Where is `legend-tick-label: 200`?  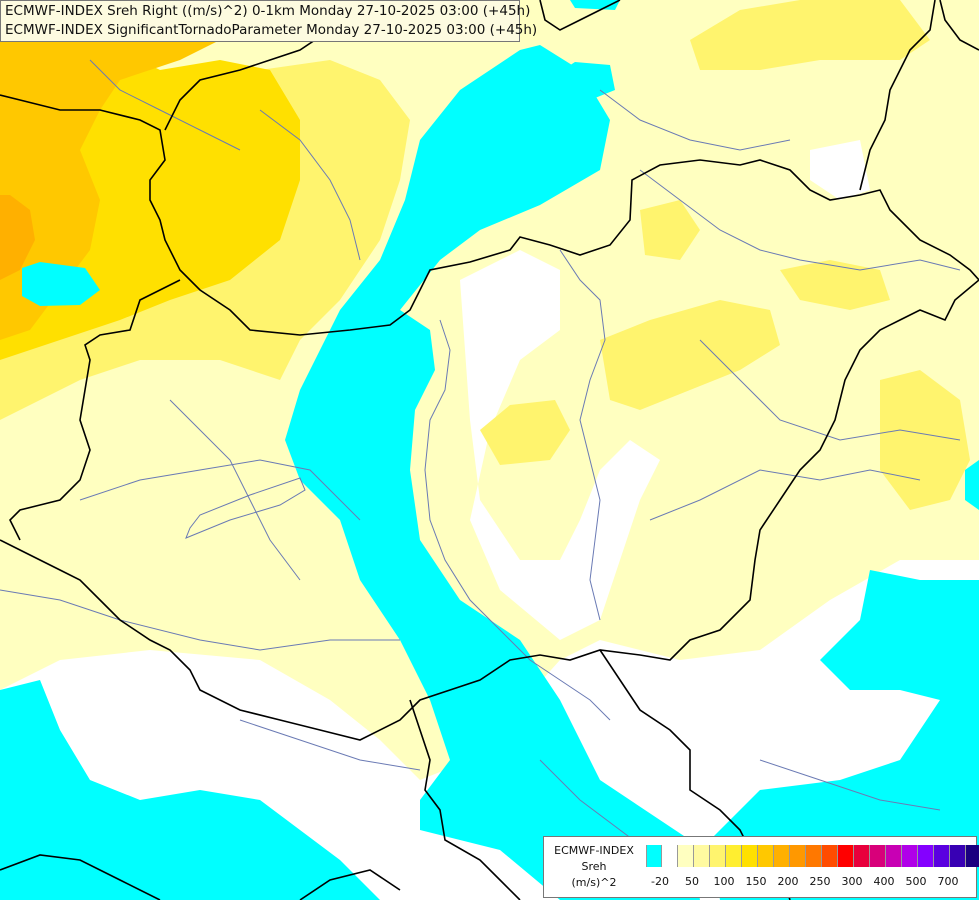 legend-tick-label: 200 is located at coordinates (788, 881).